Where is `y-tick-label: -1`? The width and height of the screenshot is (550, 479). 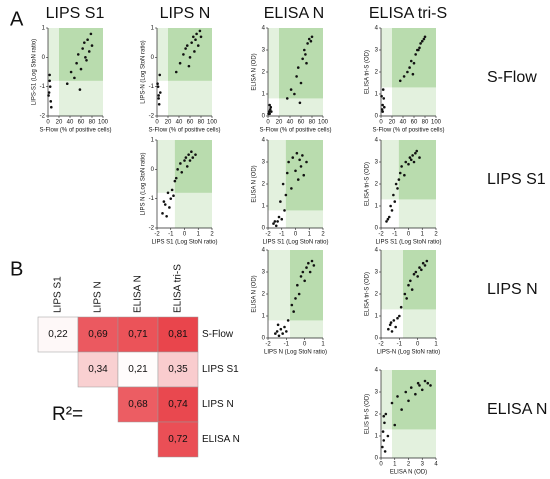
y-tick-label: -1 is located at coordinates (43, 87).